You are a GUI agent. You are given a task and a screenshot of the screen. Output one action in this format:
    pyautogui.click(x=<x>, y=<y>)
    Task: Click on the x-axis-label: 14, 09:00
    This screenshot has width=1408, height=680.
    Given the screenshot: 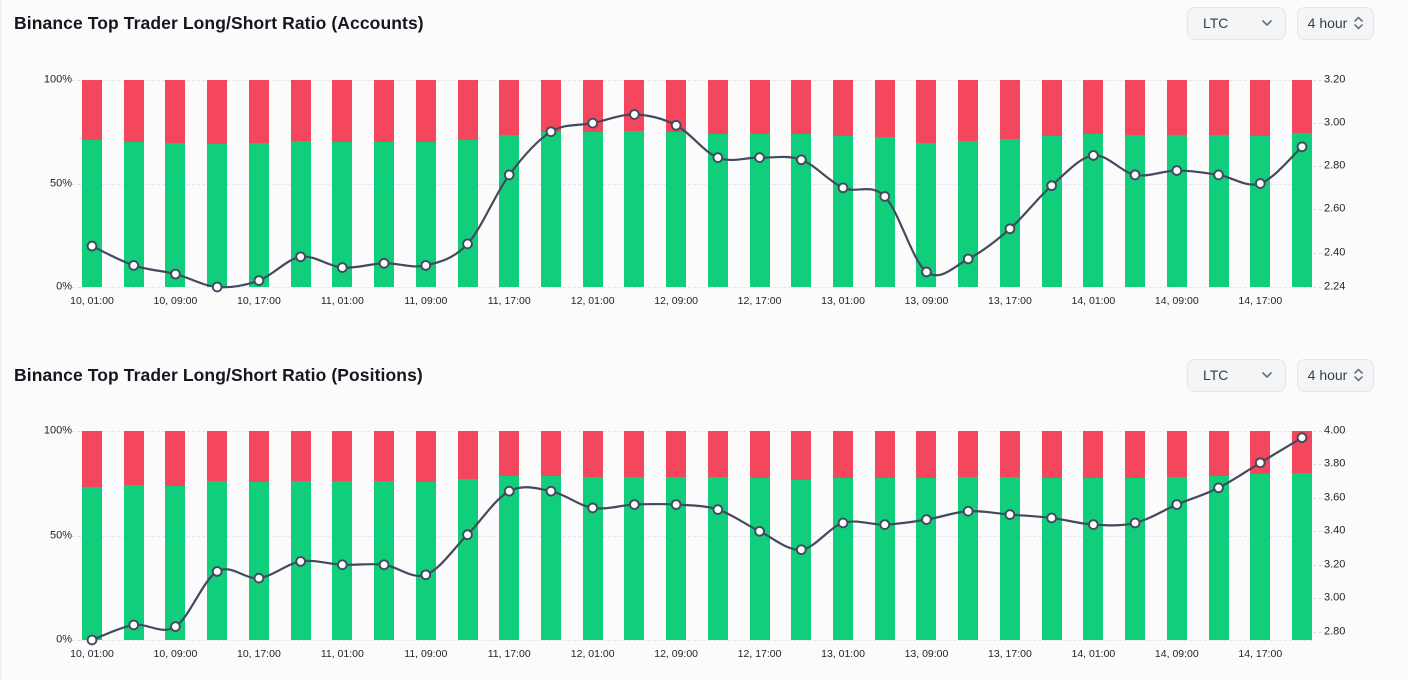 What is the action you would take?
    pyautogui.click(x=1176, y=301)
    